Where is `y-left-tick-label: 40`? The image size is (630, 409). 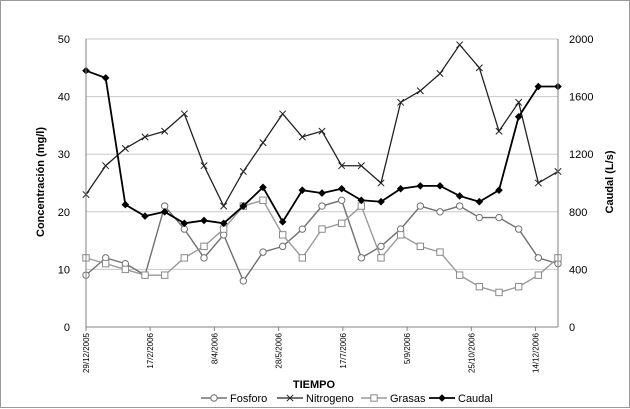 y-left-tick-label: 40 is located at coordinates (64, 98).